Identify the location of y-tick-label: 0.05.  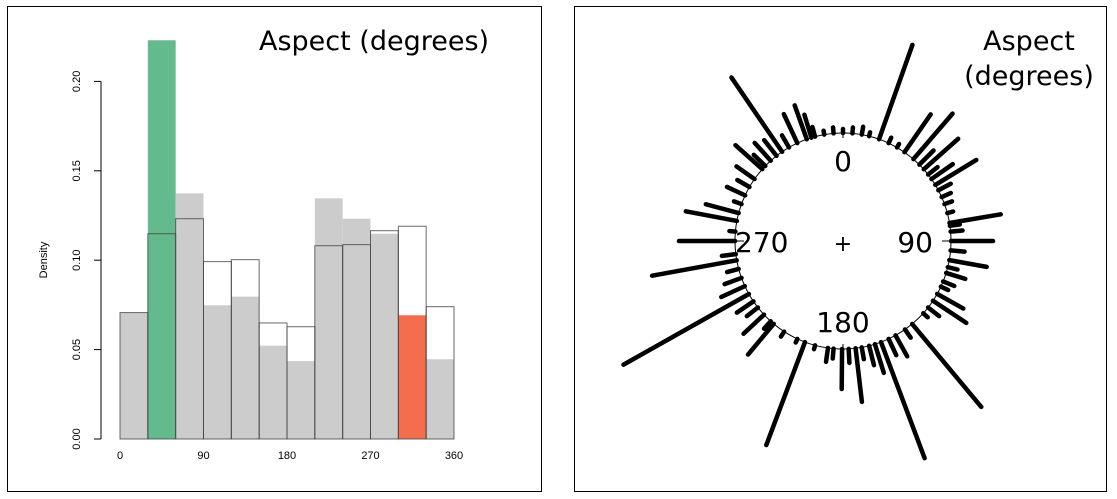
(77, 349).